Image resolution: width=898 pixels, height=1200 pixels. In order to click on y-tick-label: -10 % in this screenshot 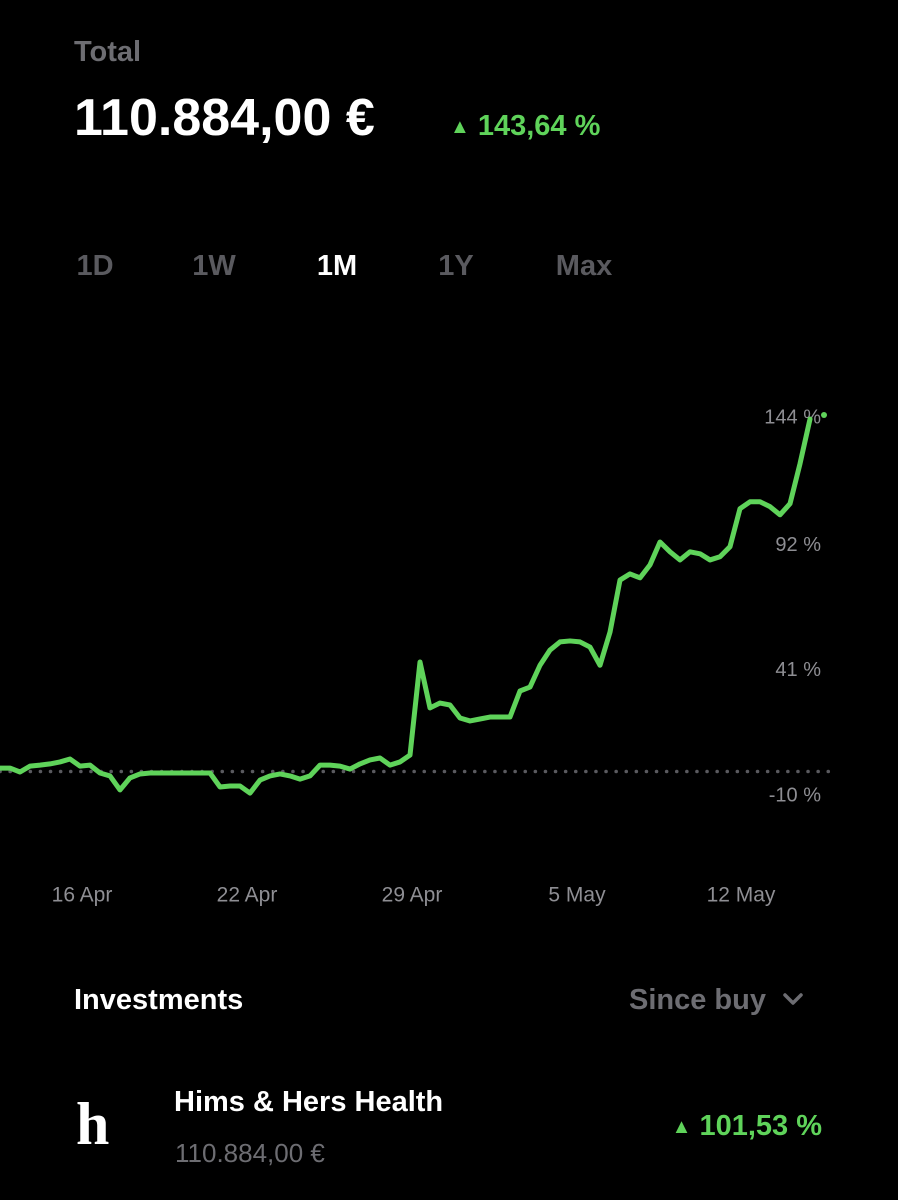, I will do `click(795, 795)`.